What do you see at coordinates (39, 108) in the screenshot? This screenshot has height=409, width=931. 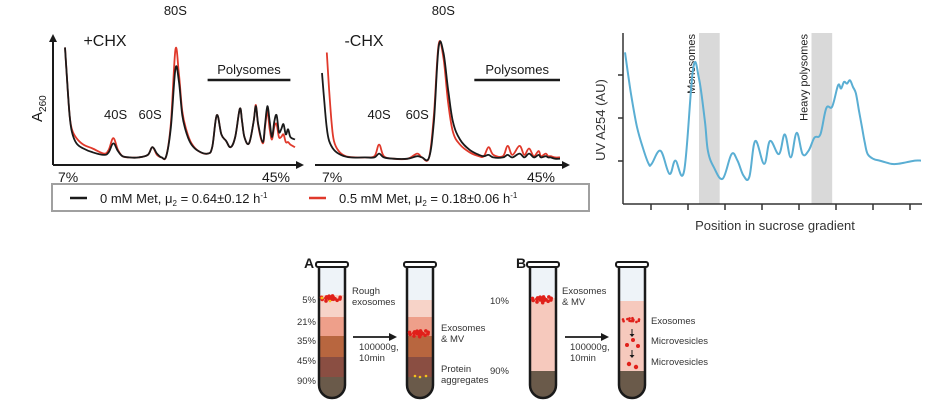 I see `y-axis-label: A260` at bounding box center [39, 108].